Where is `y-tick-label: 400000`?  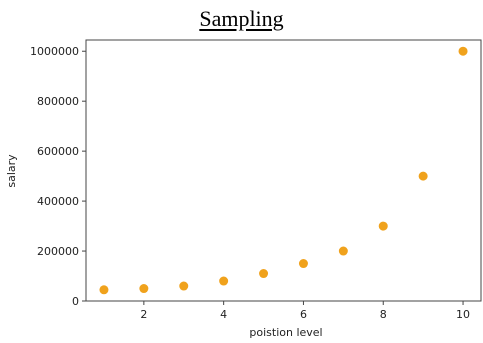
y-tick-label: 400000 is located at coordinates (58, 201).